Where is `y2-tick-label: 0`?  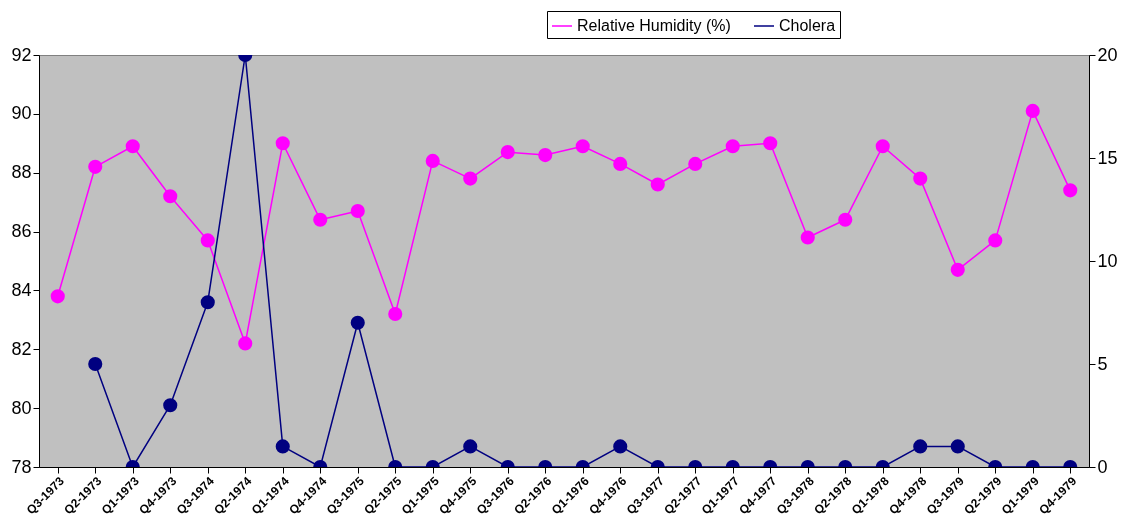
y2-tick-label: 0 is located at coordinates (1102, 466).